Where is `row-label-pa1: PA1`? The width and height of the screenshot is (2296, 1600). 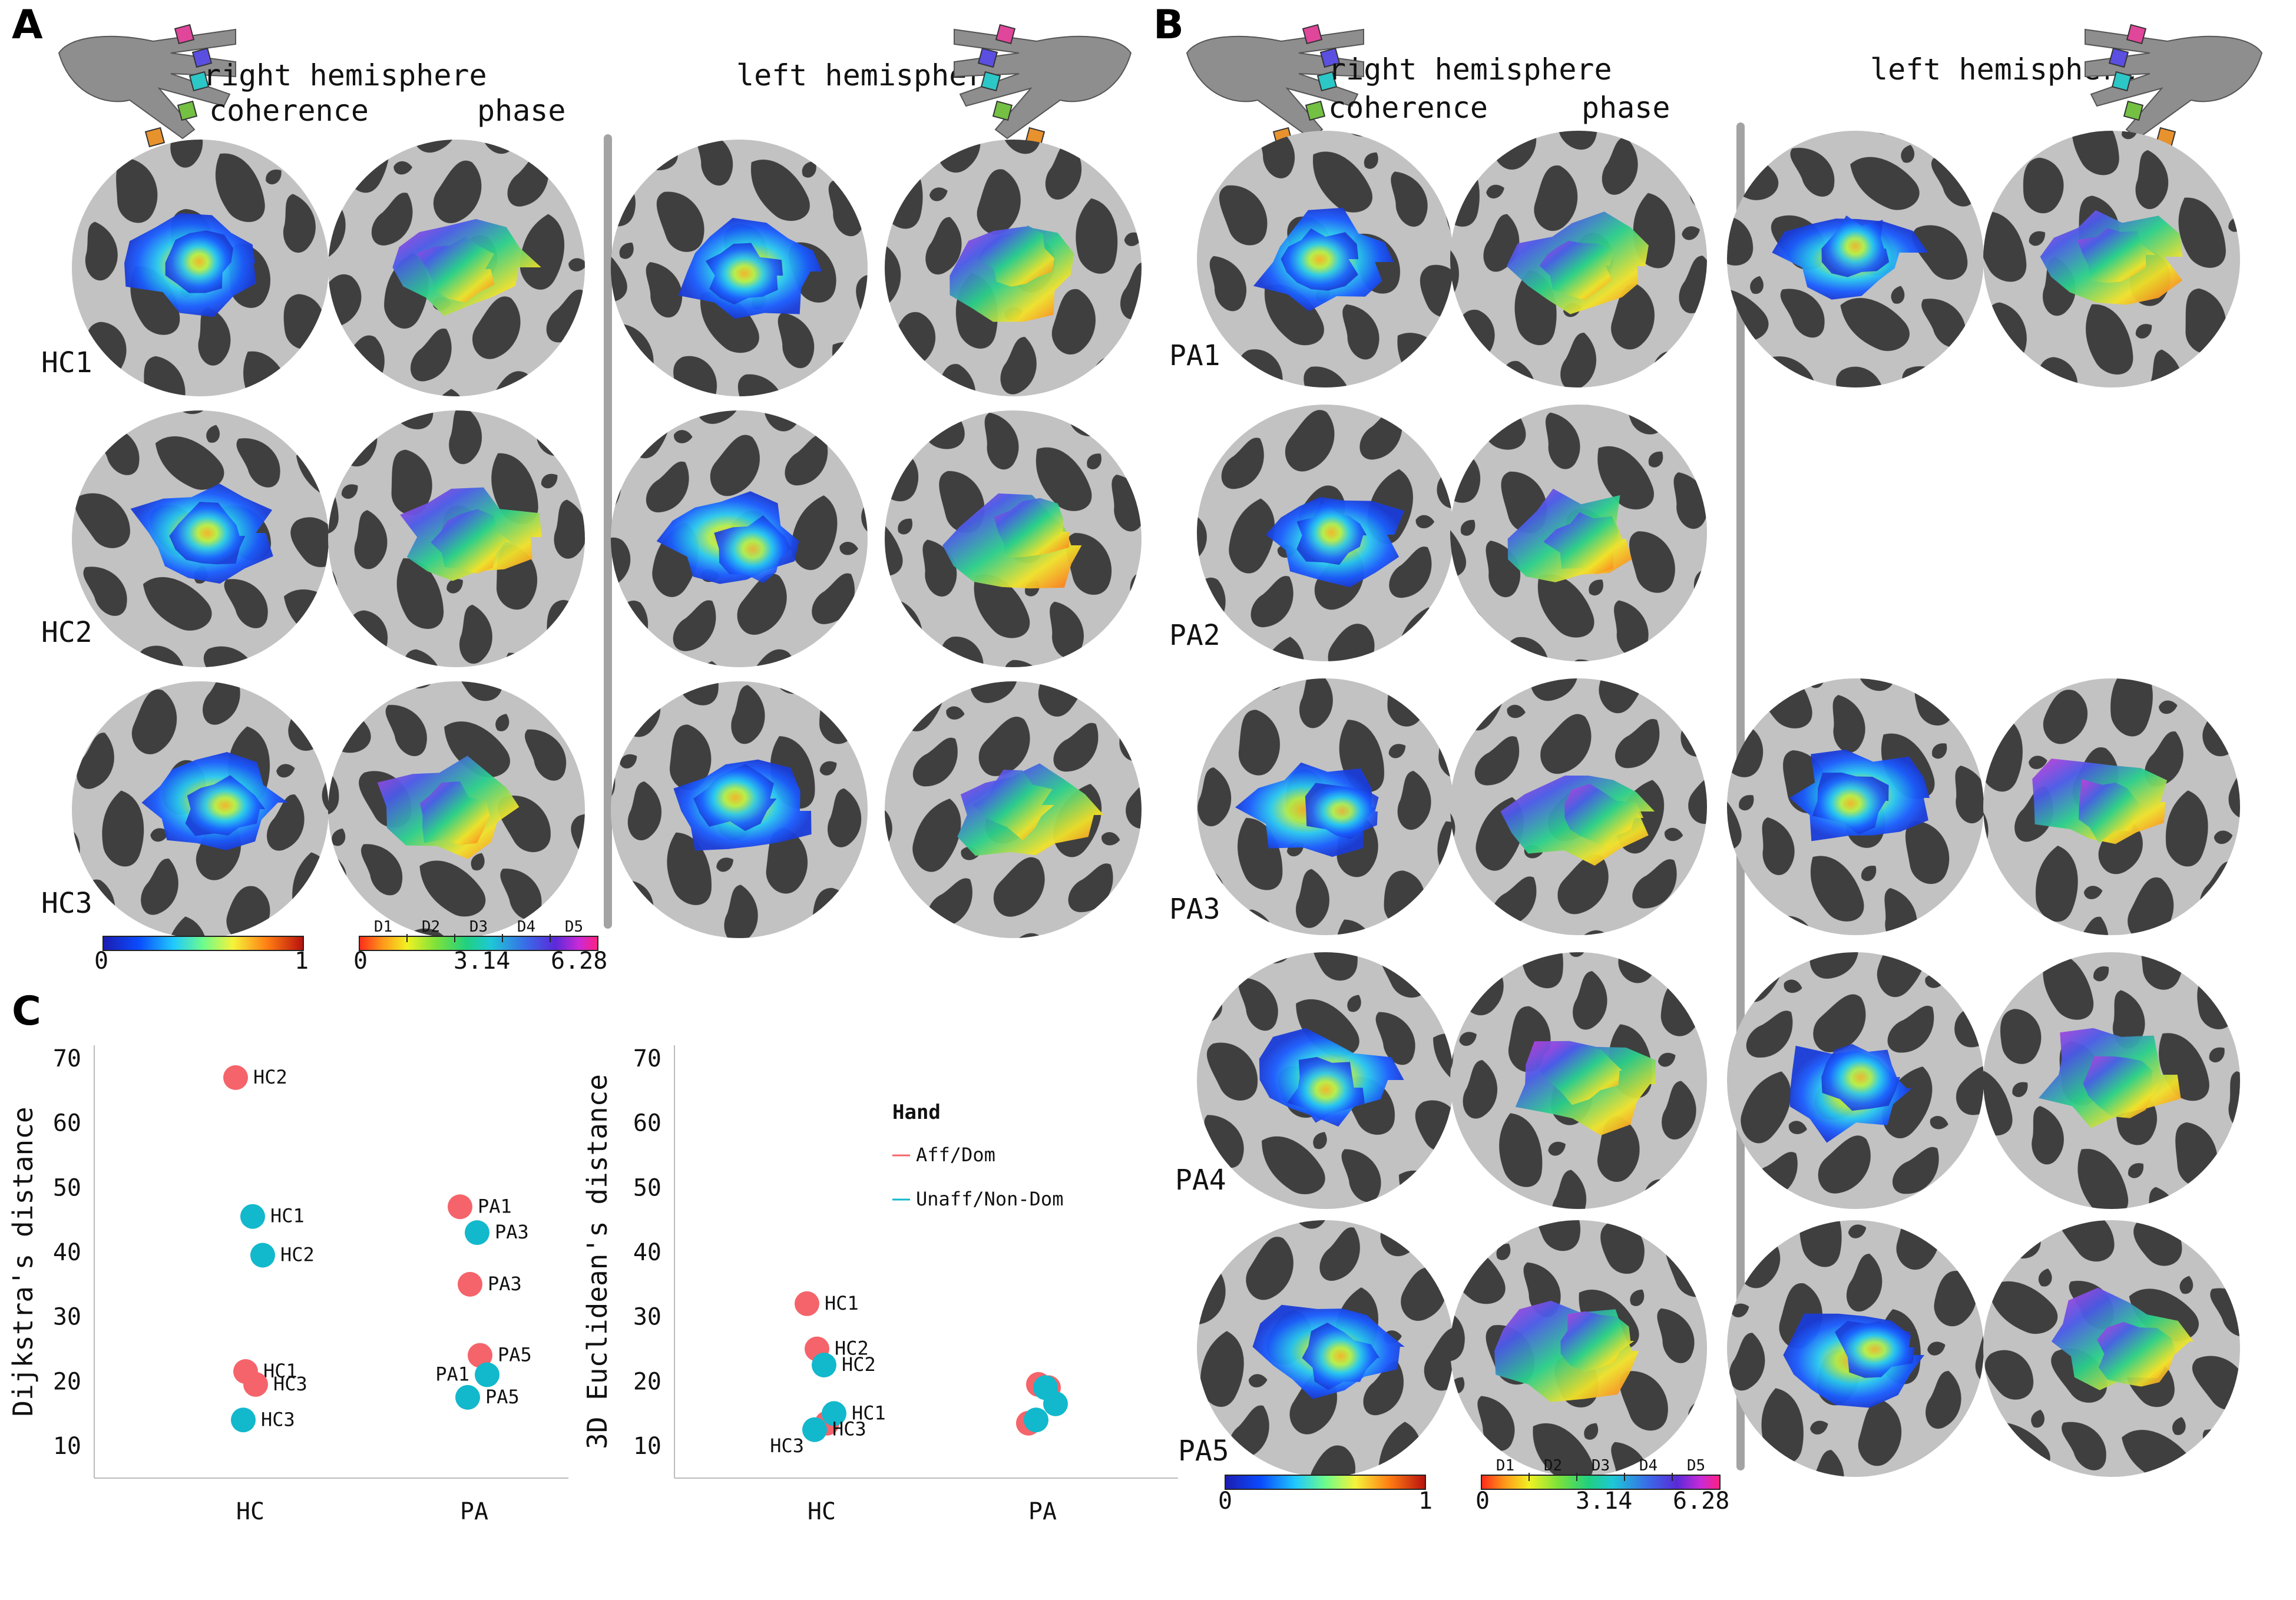
row-label-pa1: PA1 is located at coordinates (1194, 355).